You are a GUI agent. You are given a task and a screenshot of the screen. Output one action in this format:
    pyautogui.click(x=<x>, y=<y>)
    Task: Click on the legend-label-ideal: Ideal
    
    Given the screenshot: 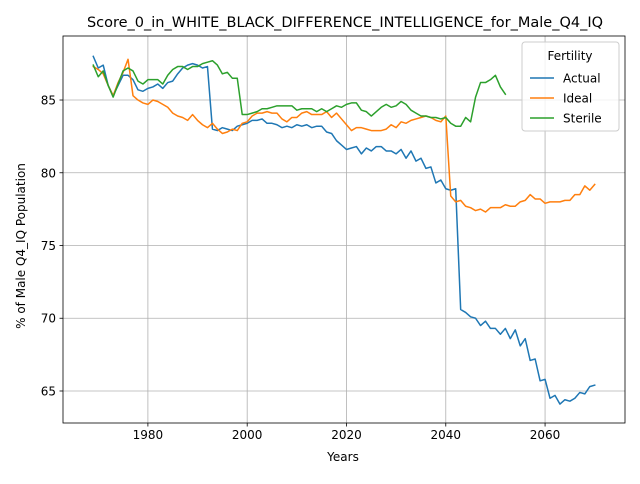 What is the action you would take?
    pyautogui.click(x=577, y=99)
    